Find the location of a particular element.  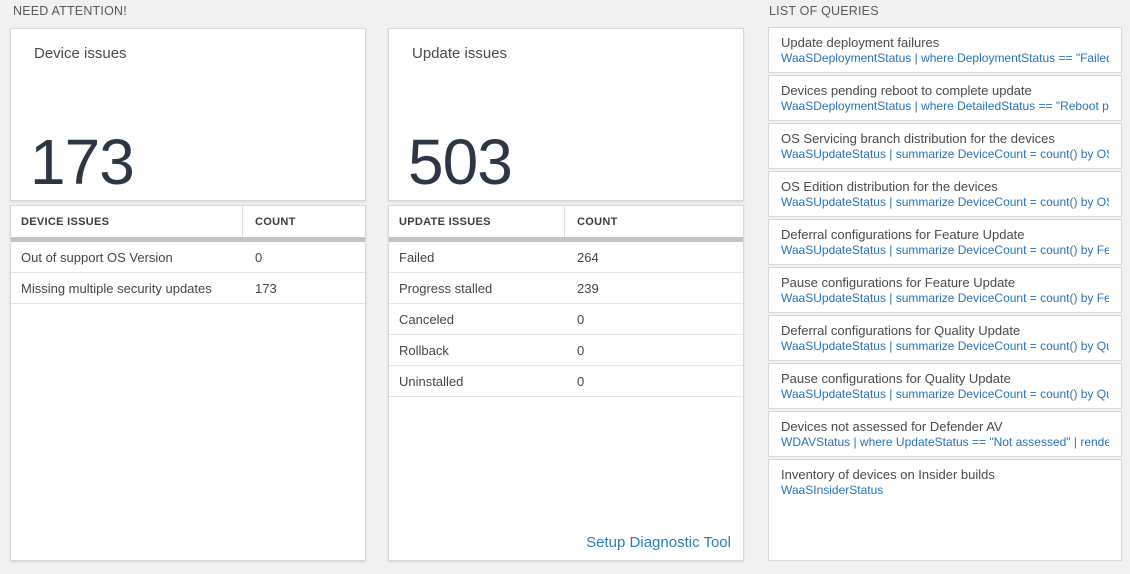

row-label: Out of support OS Version is located at coordinates (97, 257).